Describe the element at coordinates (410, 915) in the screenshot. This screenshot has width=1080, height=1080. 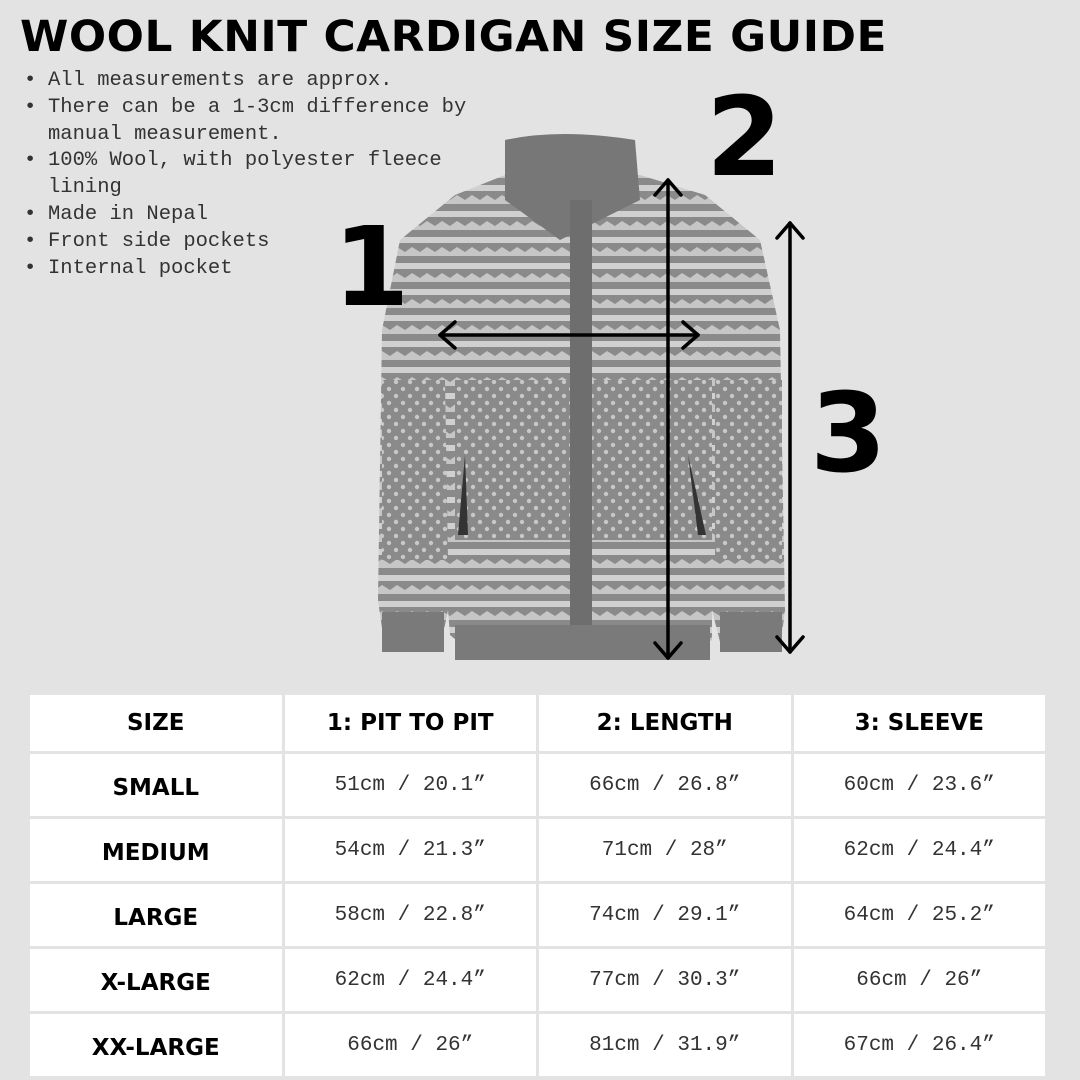
I see `pit-to-pit-value: 58cm / 22.8”` at that location.